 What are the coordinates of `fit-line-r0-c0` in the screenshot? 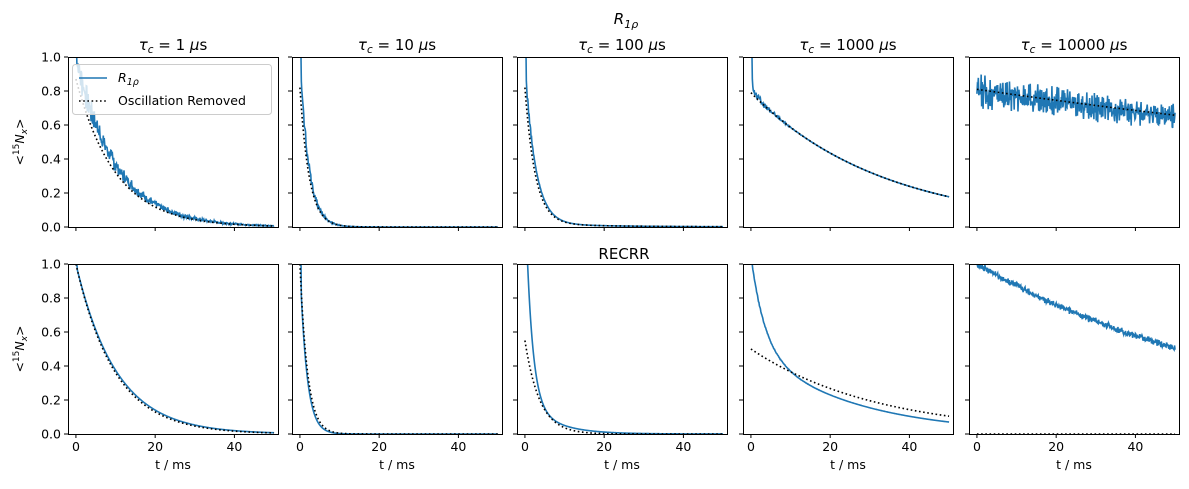 It's located at (175, 152).